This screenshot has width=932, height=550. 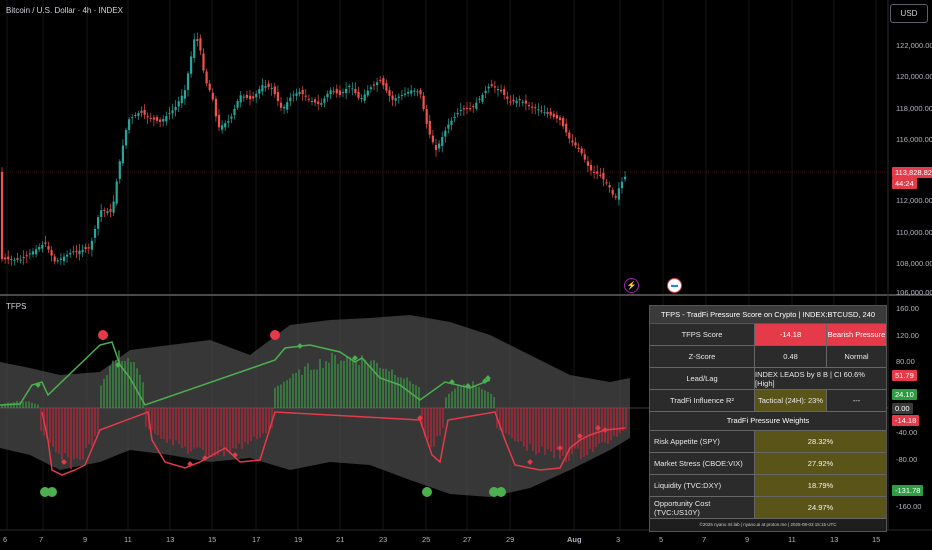 What do you see at coordinates (674, 285) in the screenshot?
I see `flag-icon: ▬` at bounding box center [674, 285].